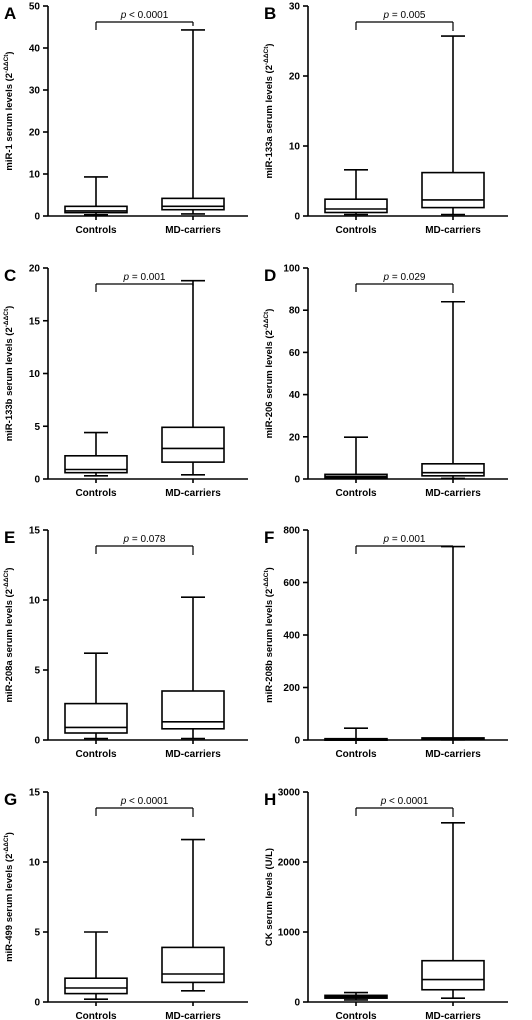 This screenshot has width=532, height=1020. I want to click on y-axis-label: miR-499 serum levels (2-ΔΔCt), so click(9, 897).